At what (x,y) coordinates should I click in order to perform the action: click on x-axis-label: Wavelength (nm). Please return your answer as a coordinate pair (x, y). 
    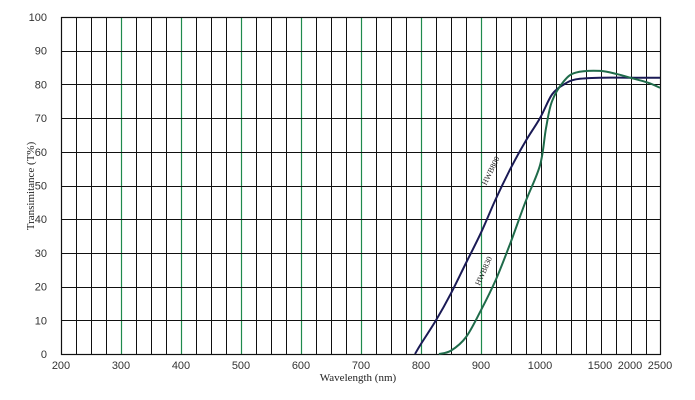
    Looking at the image, I should click on (358, 378).